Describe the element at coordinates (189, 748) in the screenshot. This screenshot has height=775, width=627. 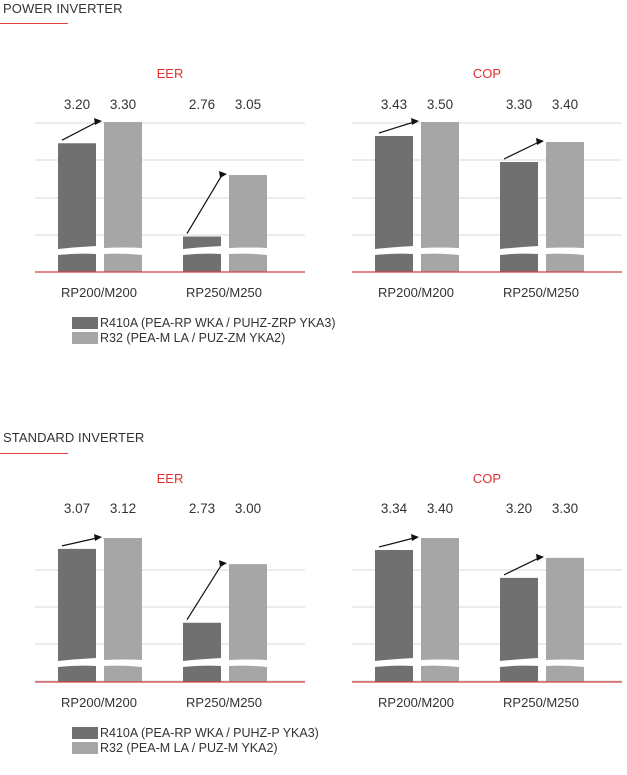
I see `legend-label: R32 (PEA-M LA / PUZ-M YKA2)` at that location.